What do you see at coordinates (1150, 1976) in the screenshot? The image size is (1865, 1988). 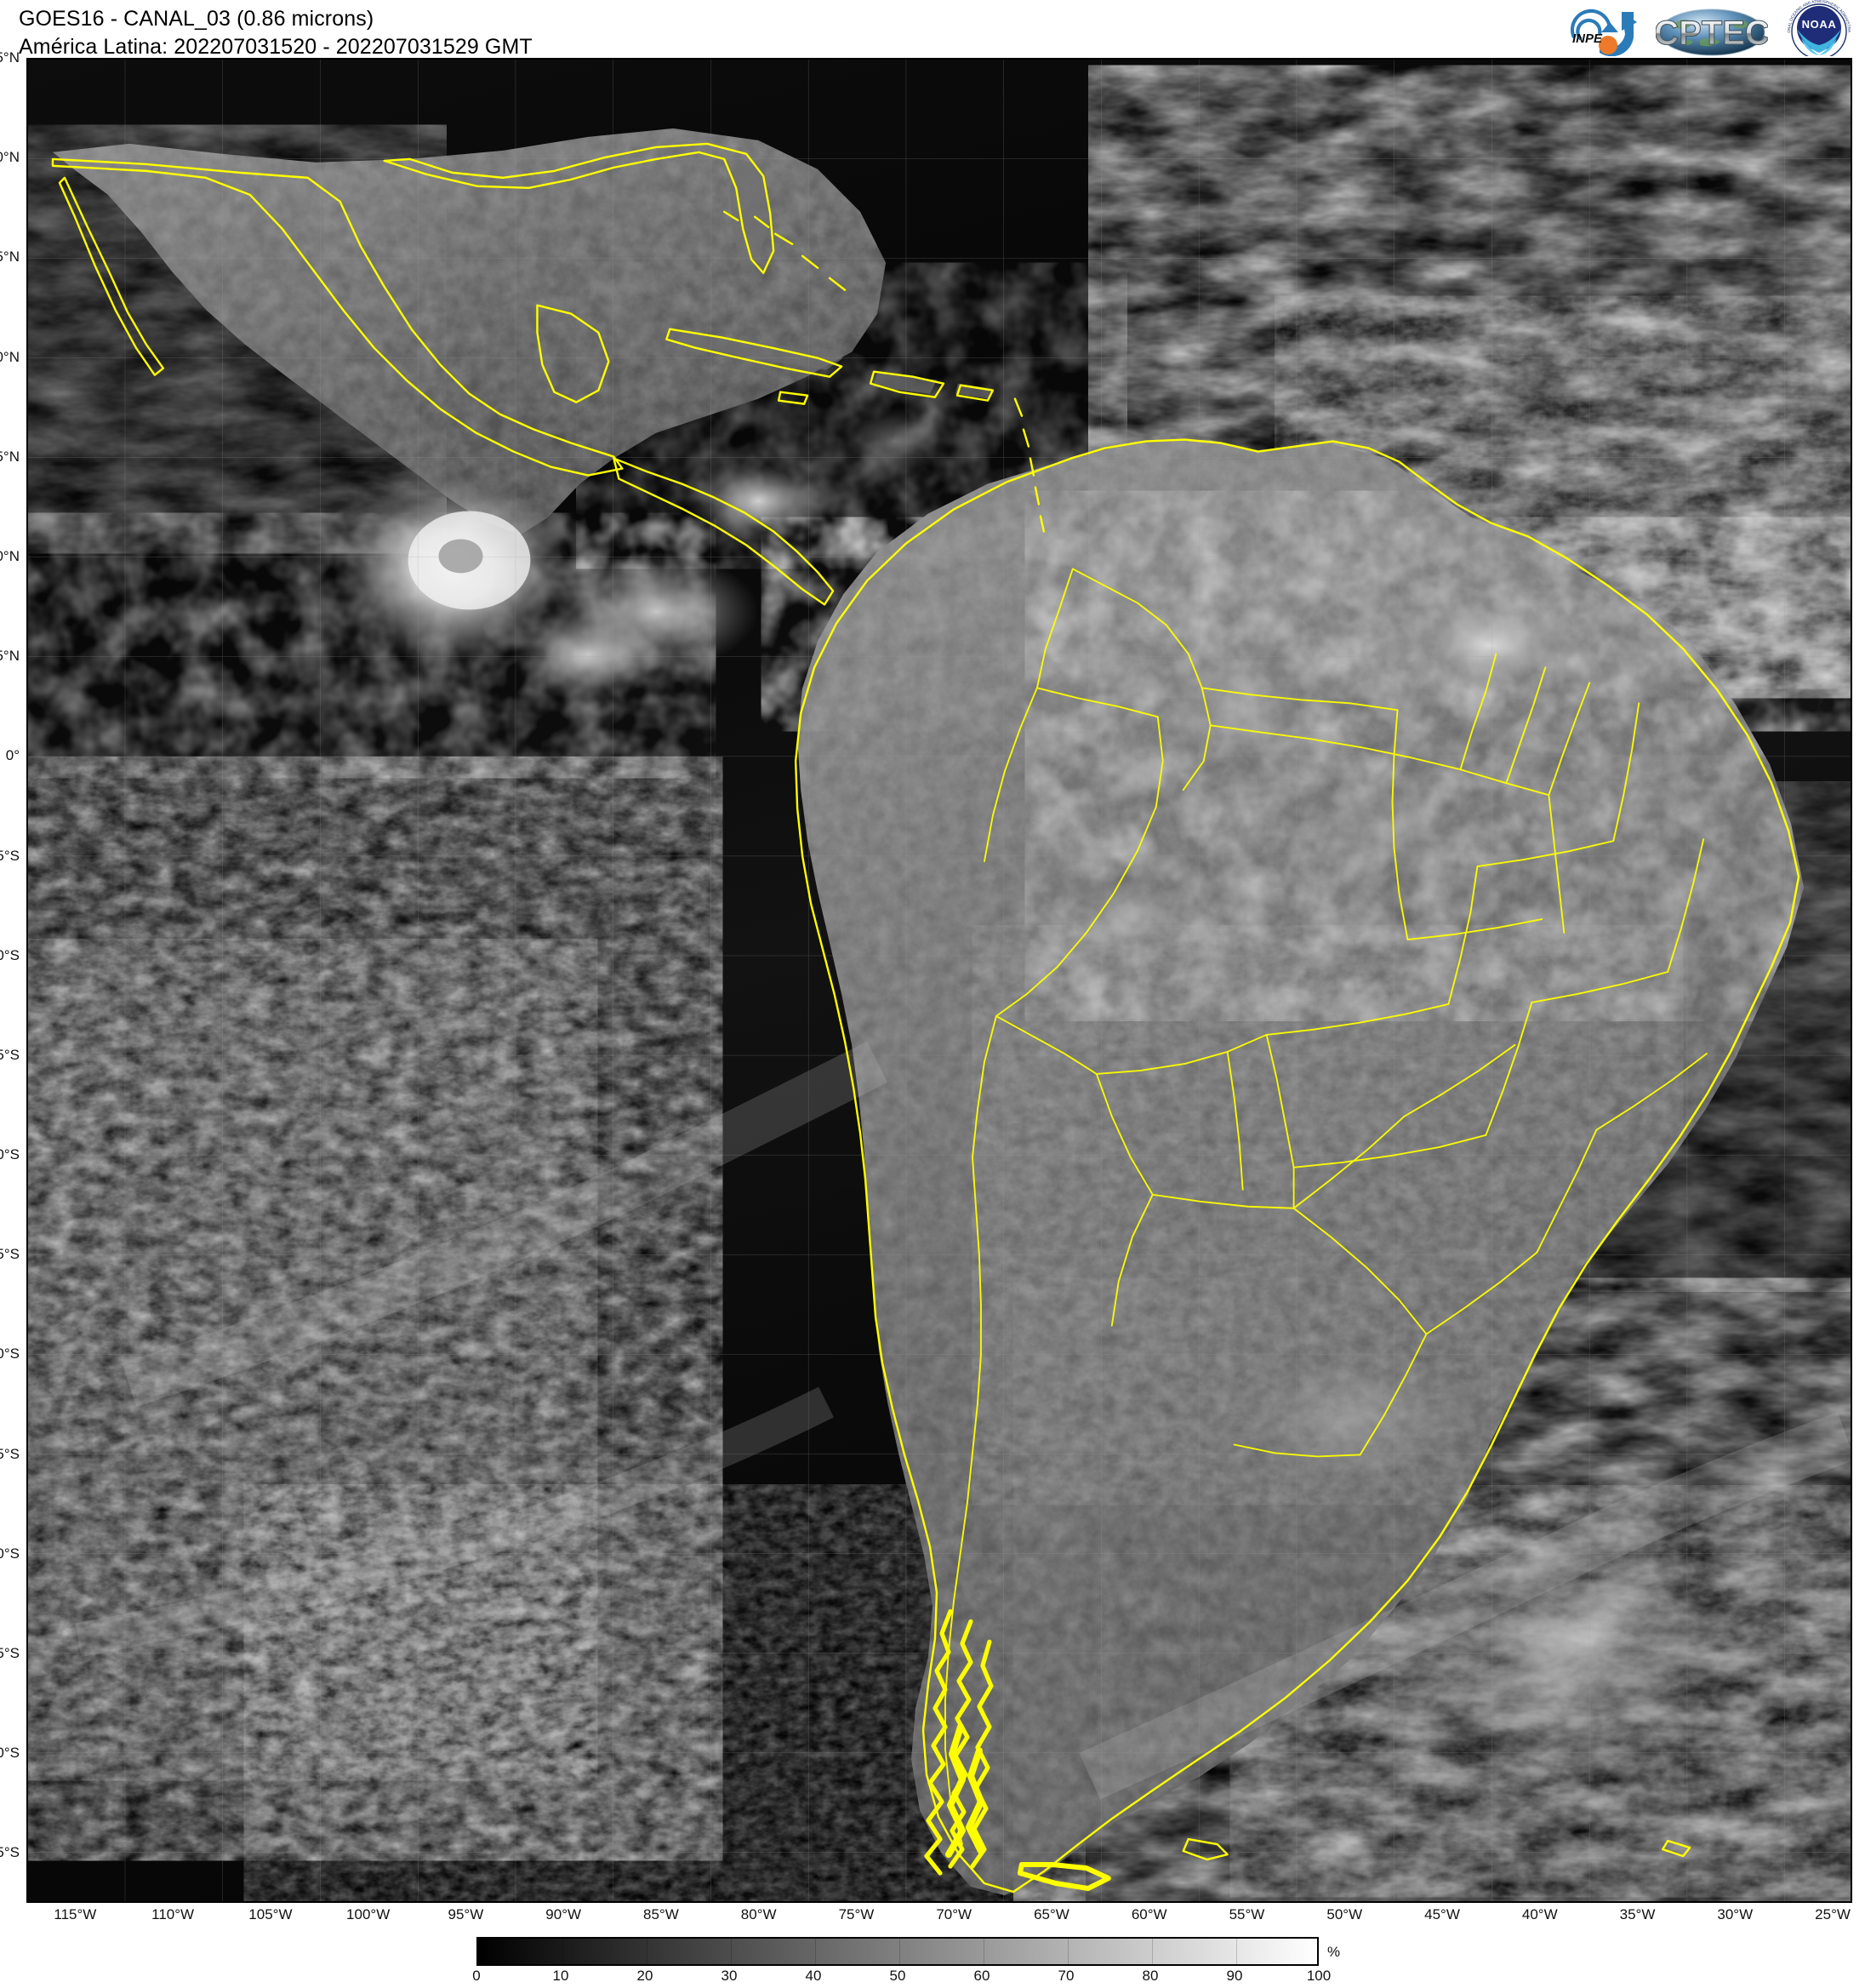 I see `colorbar-tick-label: 80` at bounding box center [1150, 1976].